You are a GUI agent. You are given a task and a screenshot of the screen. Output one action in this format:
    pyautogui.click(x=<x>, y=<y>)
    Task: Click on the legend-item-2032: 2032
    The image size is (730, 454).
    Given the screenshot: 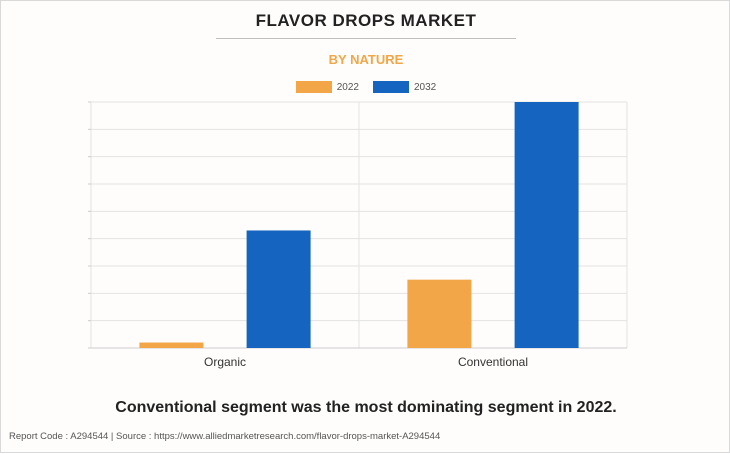 What is the action you would take?
    pyautogui.click(x=404, y=87)
    